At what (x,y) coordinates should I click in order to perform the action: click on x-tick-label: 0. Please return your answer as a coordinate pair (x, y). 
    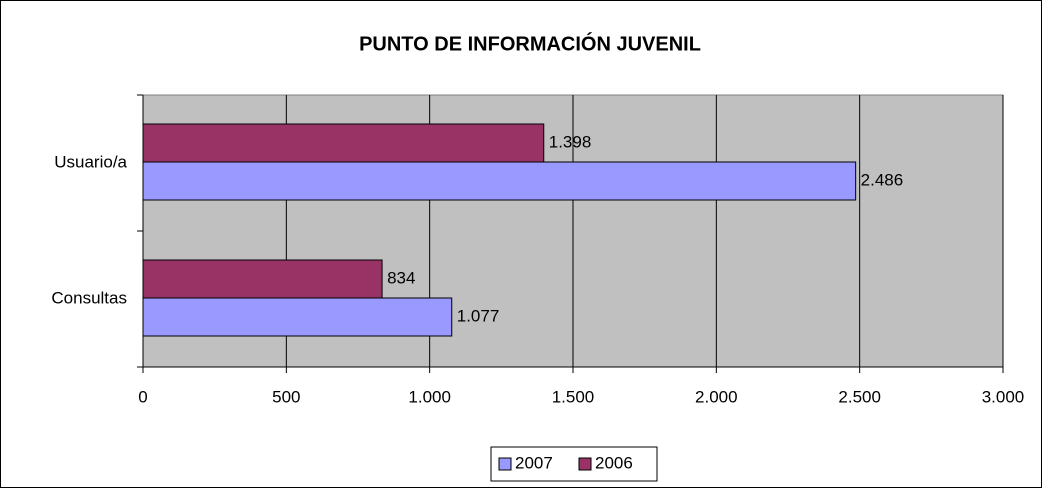
    Looking at the image, I should click on (142, 396).